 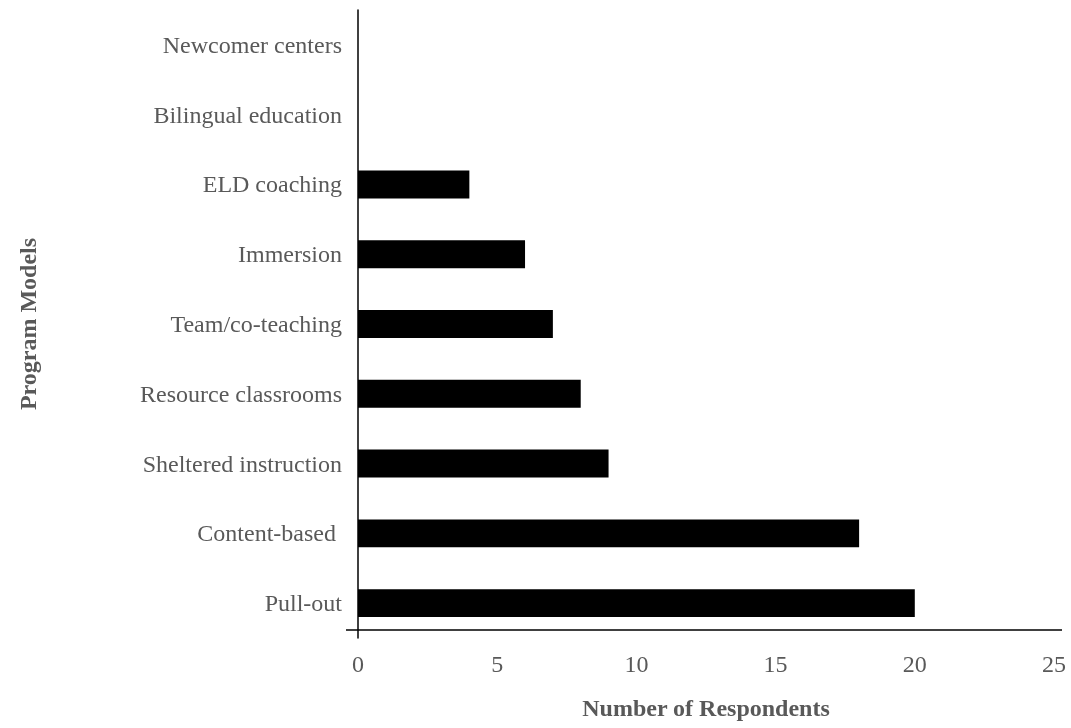 What do you see at coordinates (290, 254) in the screenshot?
I see `y-tick-label: Immersion` at bounding box center [290, 254].